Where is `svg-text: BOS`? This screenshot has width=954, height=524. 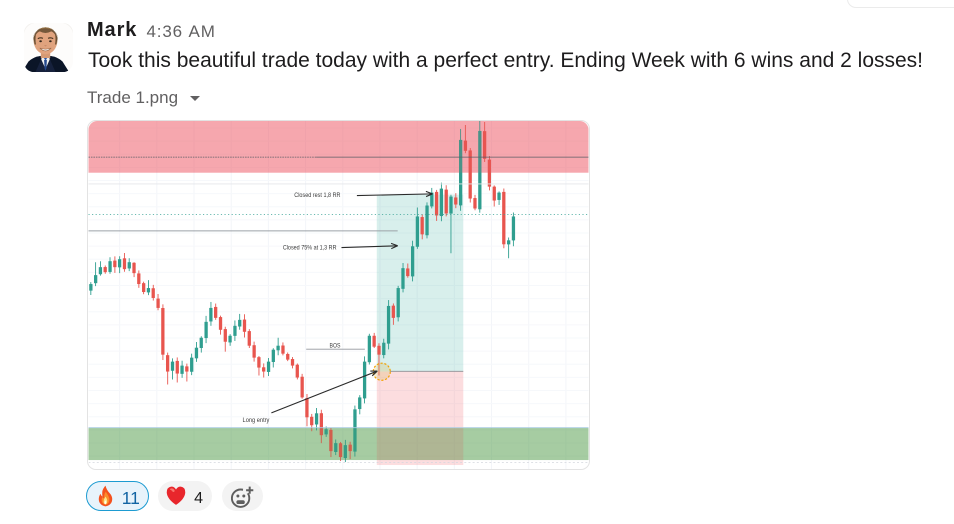
svg-text: BOS is located at coordinates (335, 346).